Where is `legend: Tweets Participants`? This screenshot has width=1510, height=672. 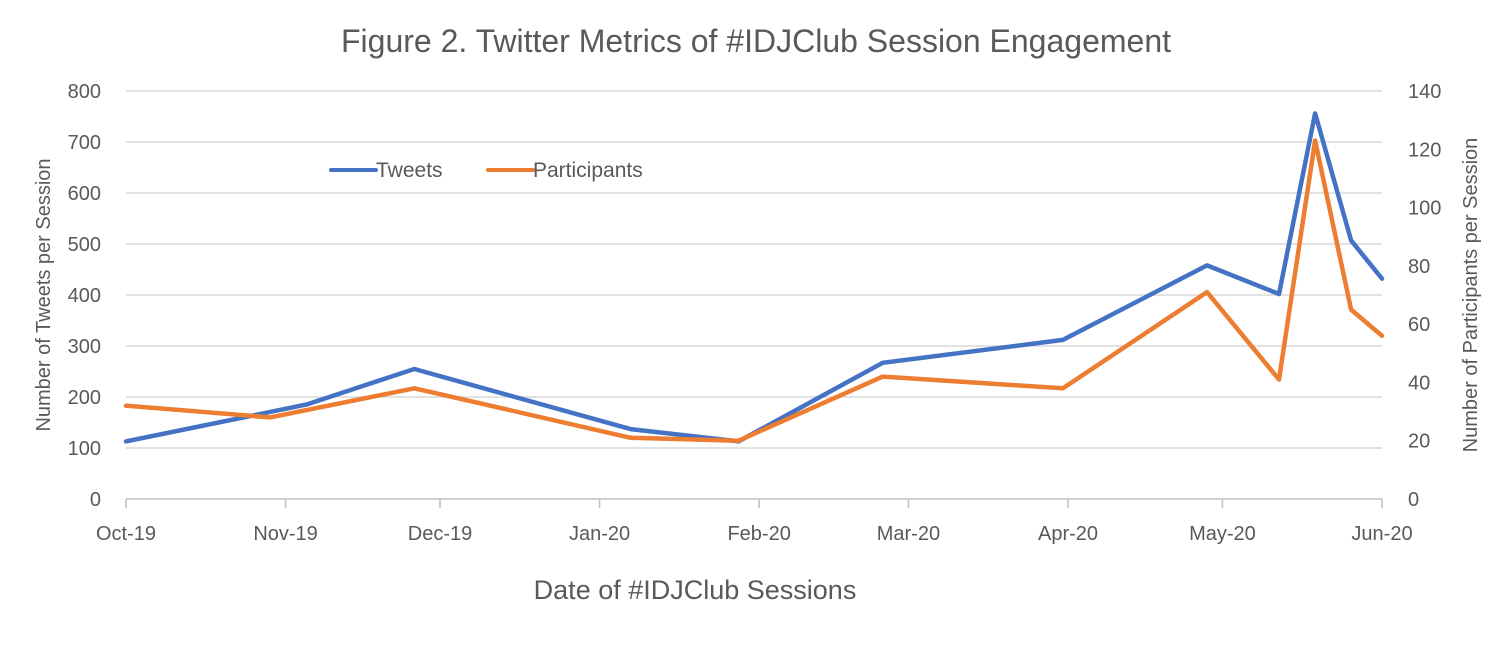
legend: Tweets Participants is located at coordinates (486, 170).